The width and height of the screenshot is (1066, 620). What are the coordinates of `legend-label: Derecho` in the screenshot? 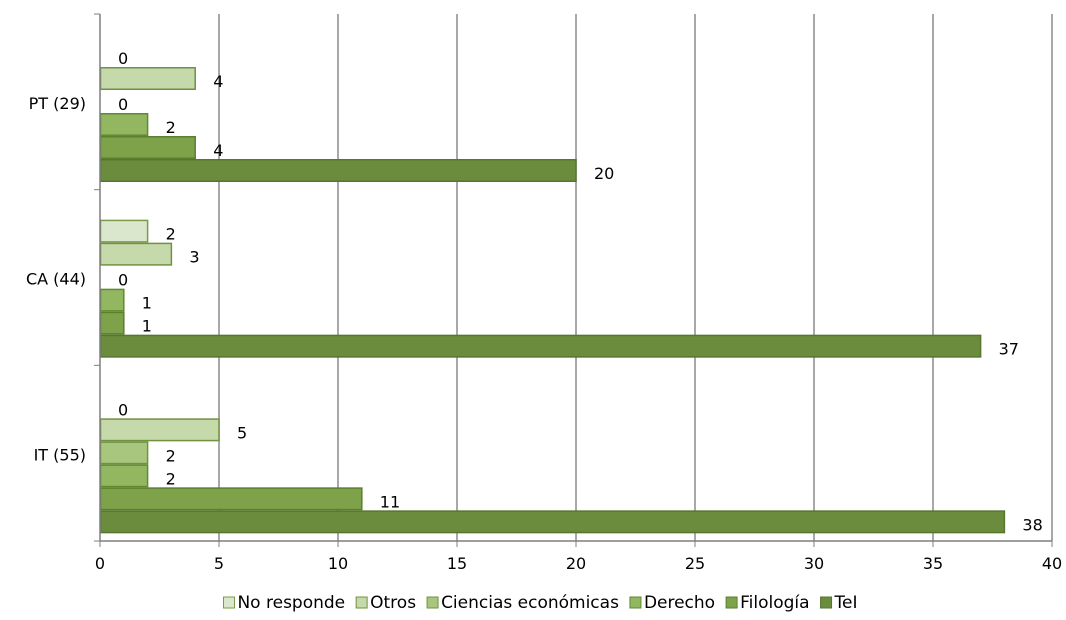 It's located at (679, 603).